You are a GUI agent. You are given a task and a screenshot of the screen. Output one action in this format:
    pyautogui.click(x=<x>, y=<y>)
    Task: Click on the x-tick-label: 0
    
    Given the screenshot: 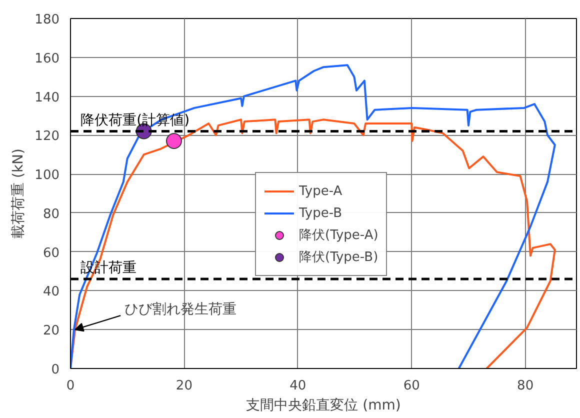 What is the action you would take?
    pyautogui.click(x=70, y=386)
    